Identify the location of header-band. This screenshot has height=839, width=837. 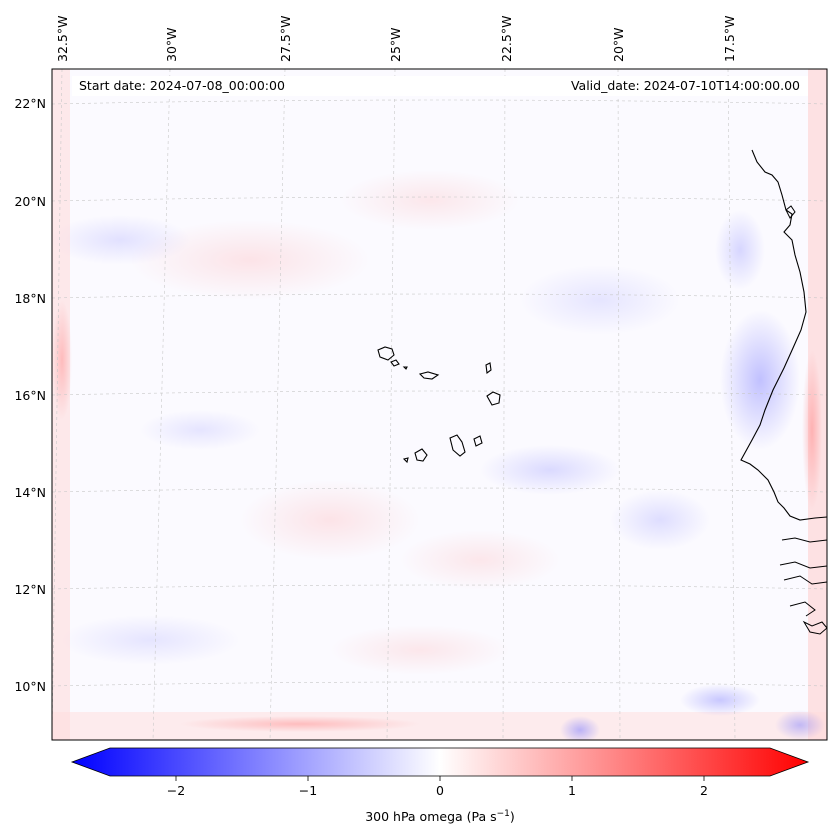
(440, 86).